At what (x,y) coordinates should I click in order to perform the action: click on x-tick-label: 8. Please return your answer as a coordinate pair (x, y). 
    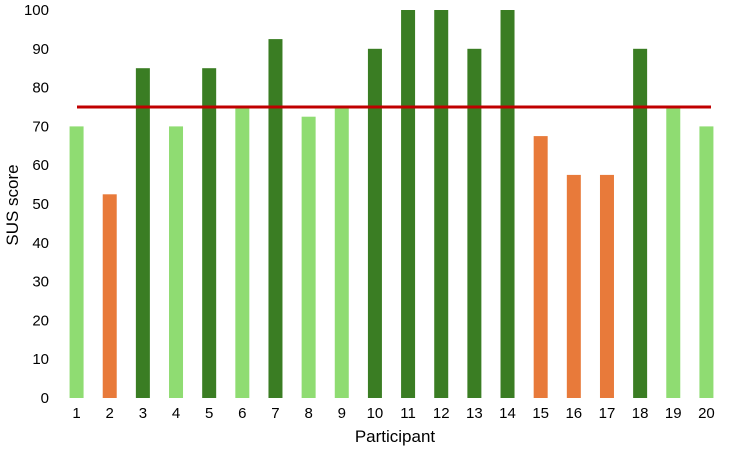
    Looking at the image, I should click on (308, 413).